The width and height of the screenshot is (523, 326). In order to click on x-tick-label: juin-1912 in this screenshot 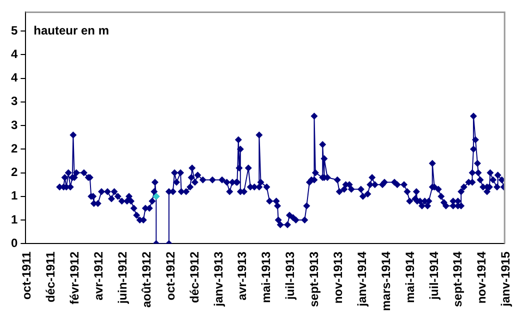, I will do `click(122, 278)`.